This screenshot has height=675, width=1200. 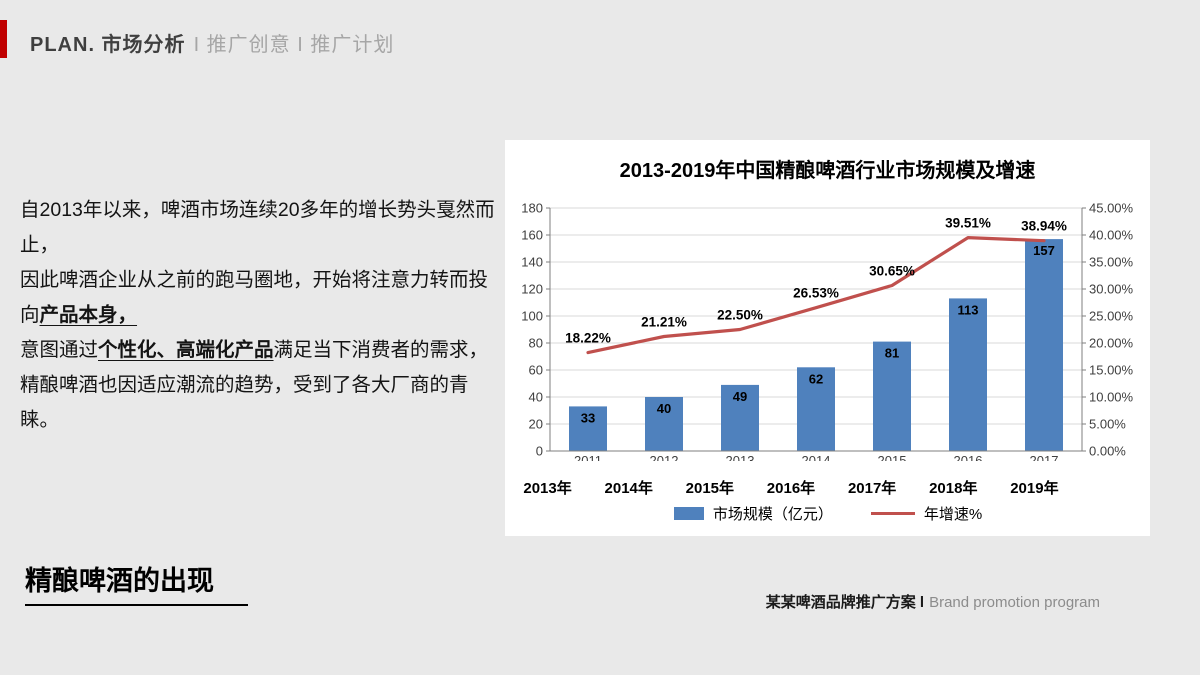 What do you see at coordinates (953, 514) in the screenshot?
I see `legend-line-label: 年增速%` at bounding box center [953, 514].